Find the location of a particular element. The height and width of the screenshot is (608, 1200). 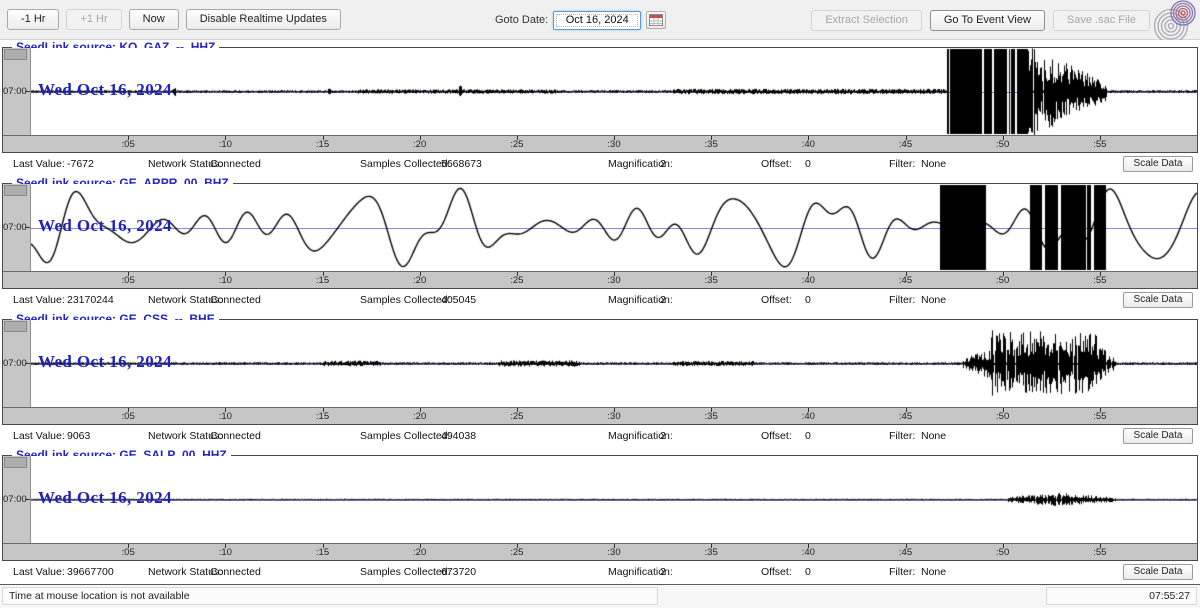

disable-realtime-updates-button: Disable Realtime Updates is located at coordinates (263, 19).